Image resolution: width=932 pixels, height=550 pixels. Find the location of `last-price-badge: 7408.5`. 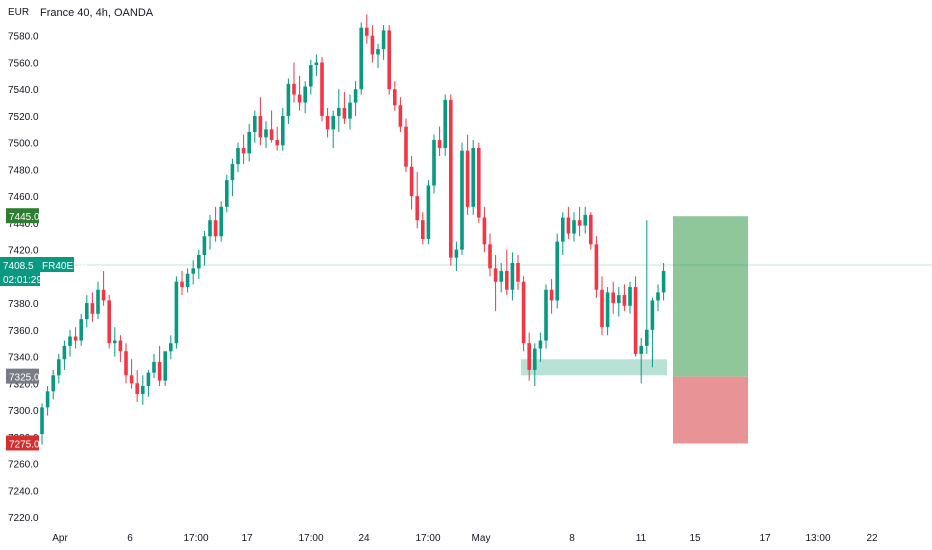

last-price-badge: 7408.5 is located at coordinates (18, 266).